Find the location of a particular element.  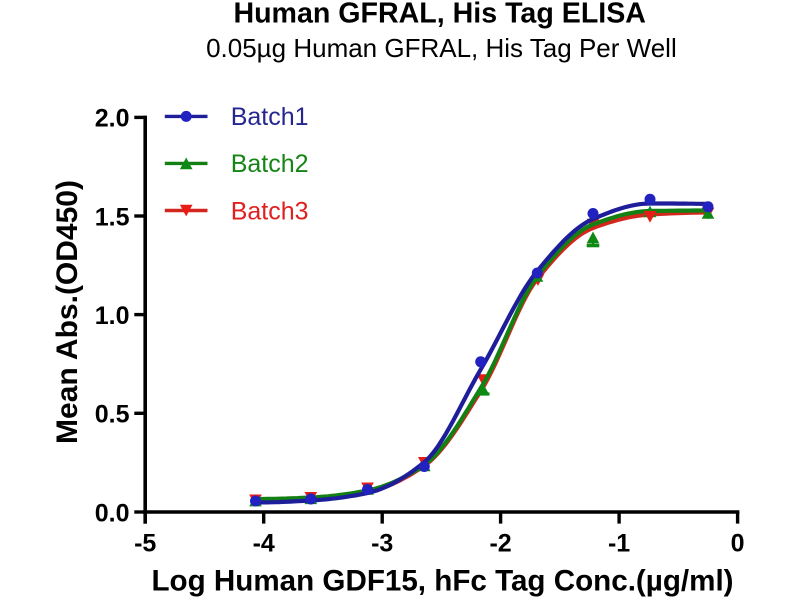

svg-text: 0.5 is located at coordinates (112, 415).